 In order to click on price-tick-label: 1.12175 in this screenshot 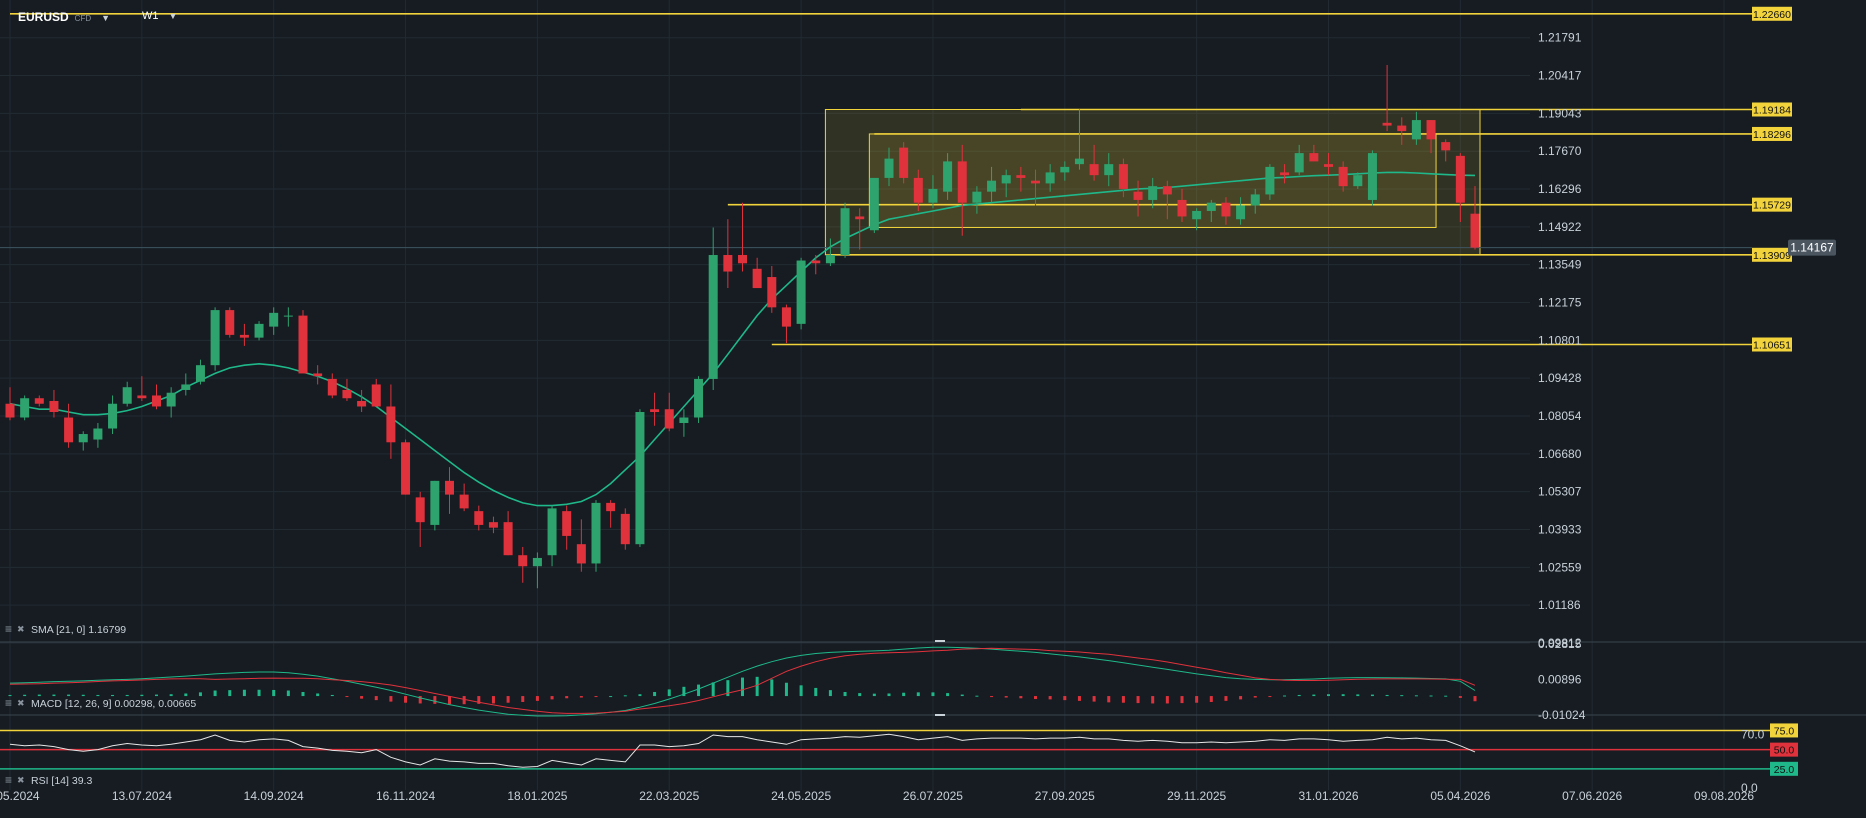, I will do `click(1560, 303)`.